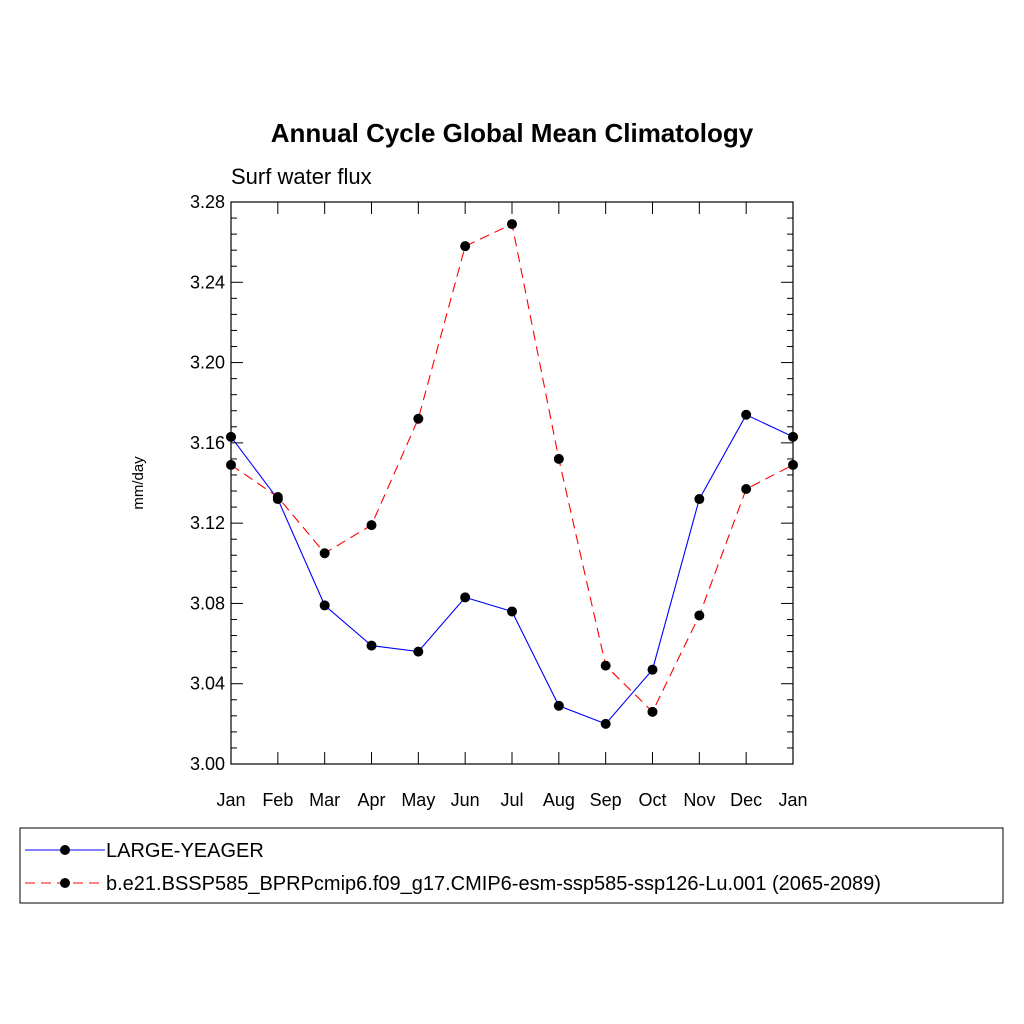 This screenshot has height=1024, width=1024. Describe the element at coordinates (324, 800) in the screenshot. I see `x-tick-label: Mar` at that location.